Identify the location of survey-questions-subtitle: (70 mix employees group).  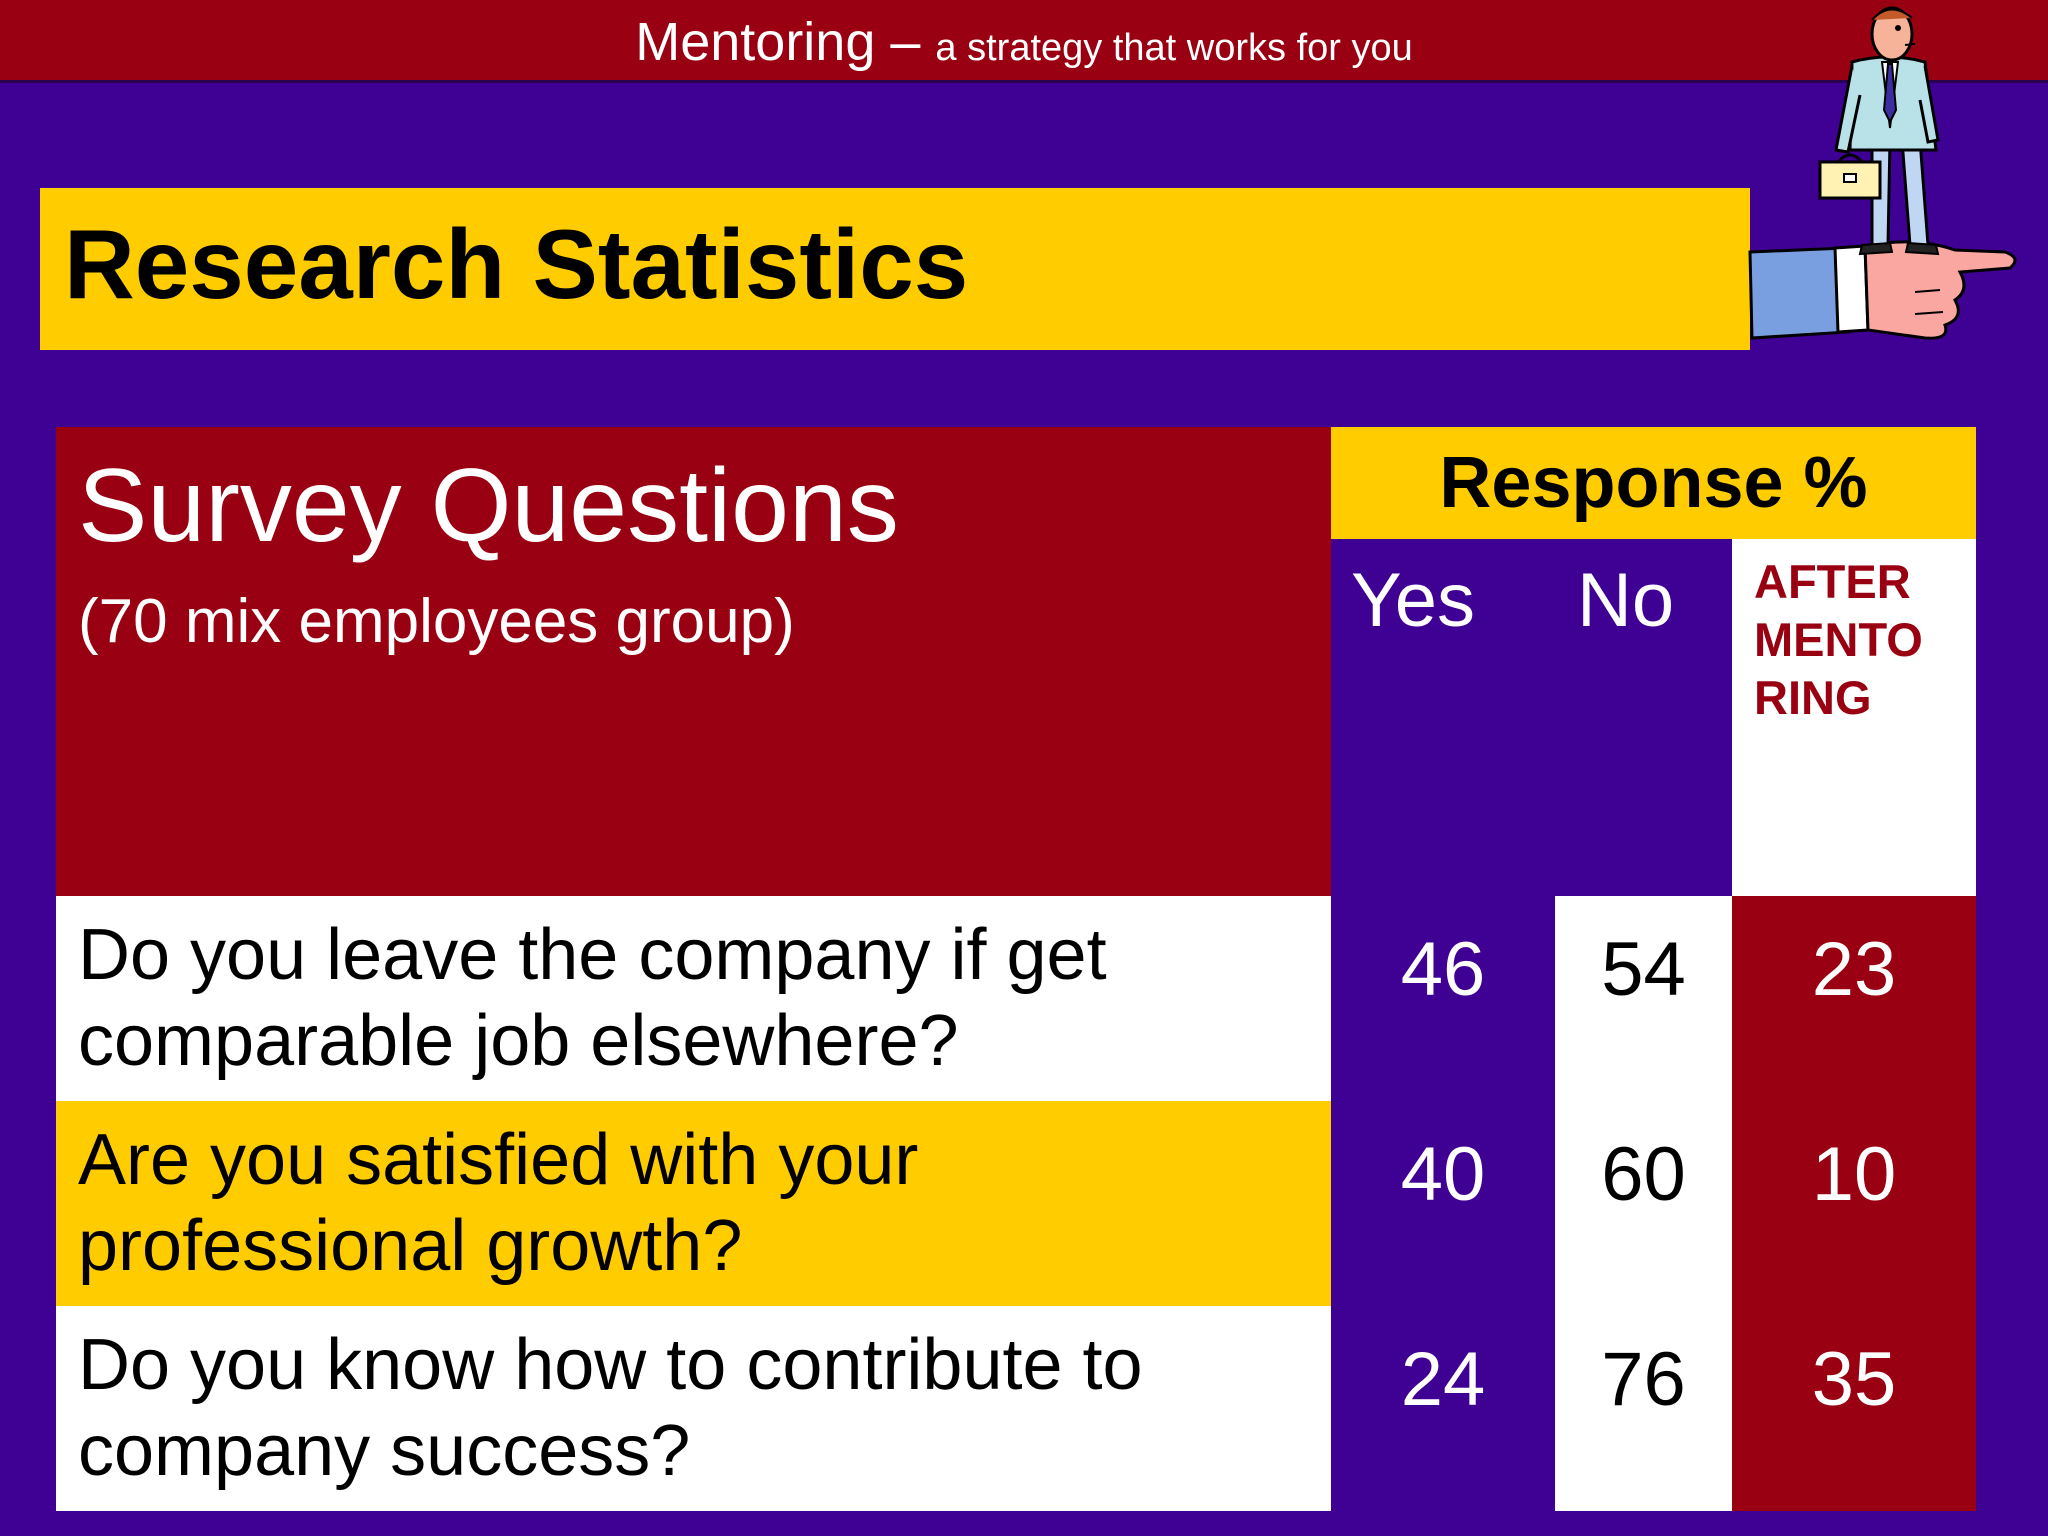
(436, 621).